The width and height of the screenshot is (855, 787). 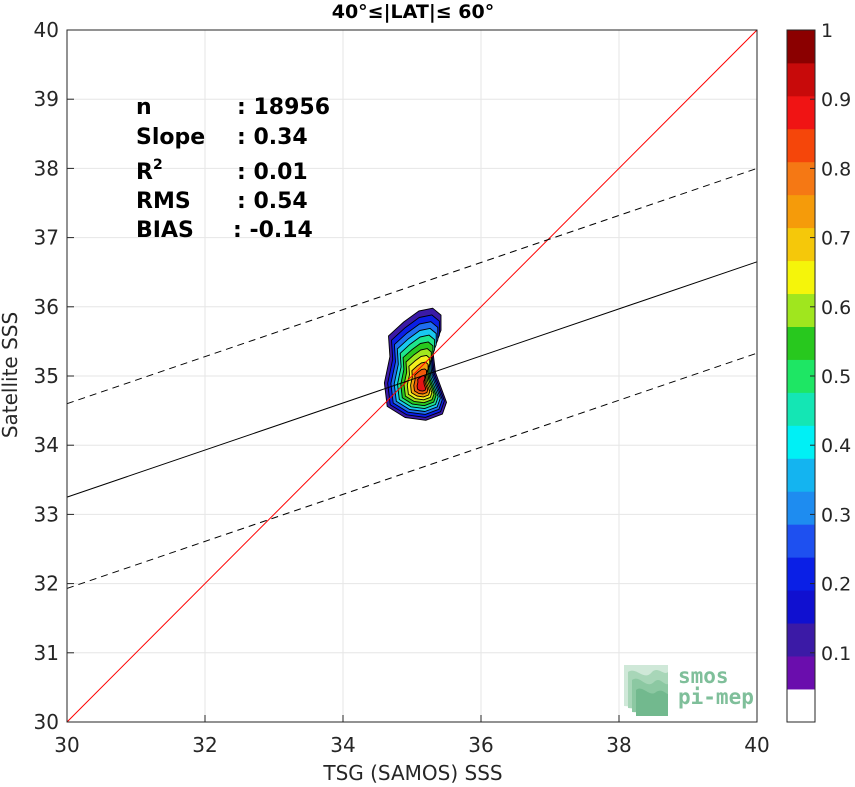 What do you see at coordinates (46, 30) in the screenshot?
I see `y-tick-label: 40` at bounding box center [46, 30].